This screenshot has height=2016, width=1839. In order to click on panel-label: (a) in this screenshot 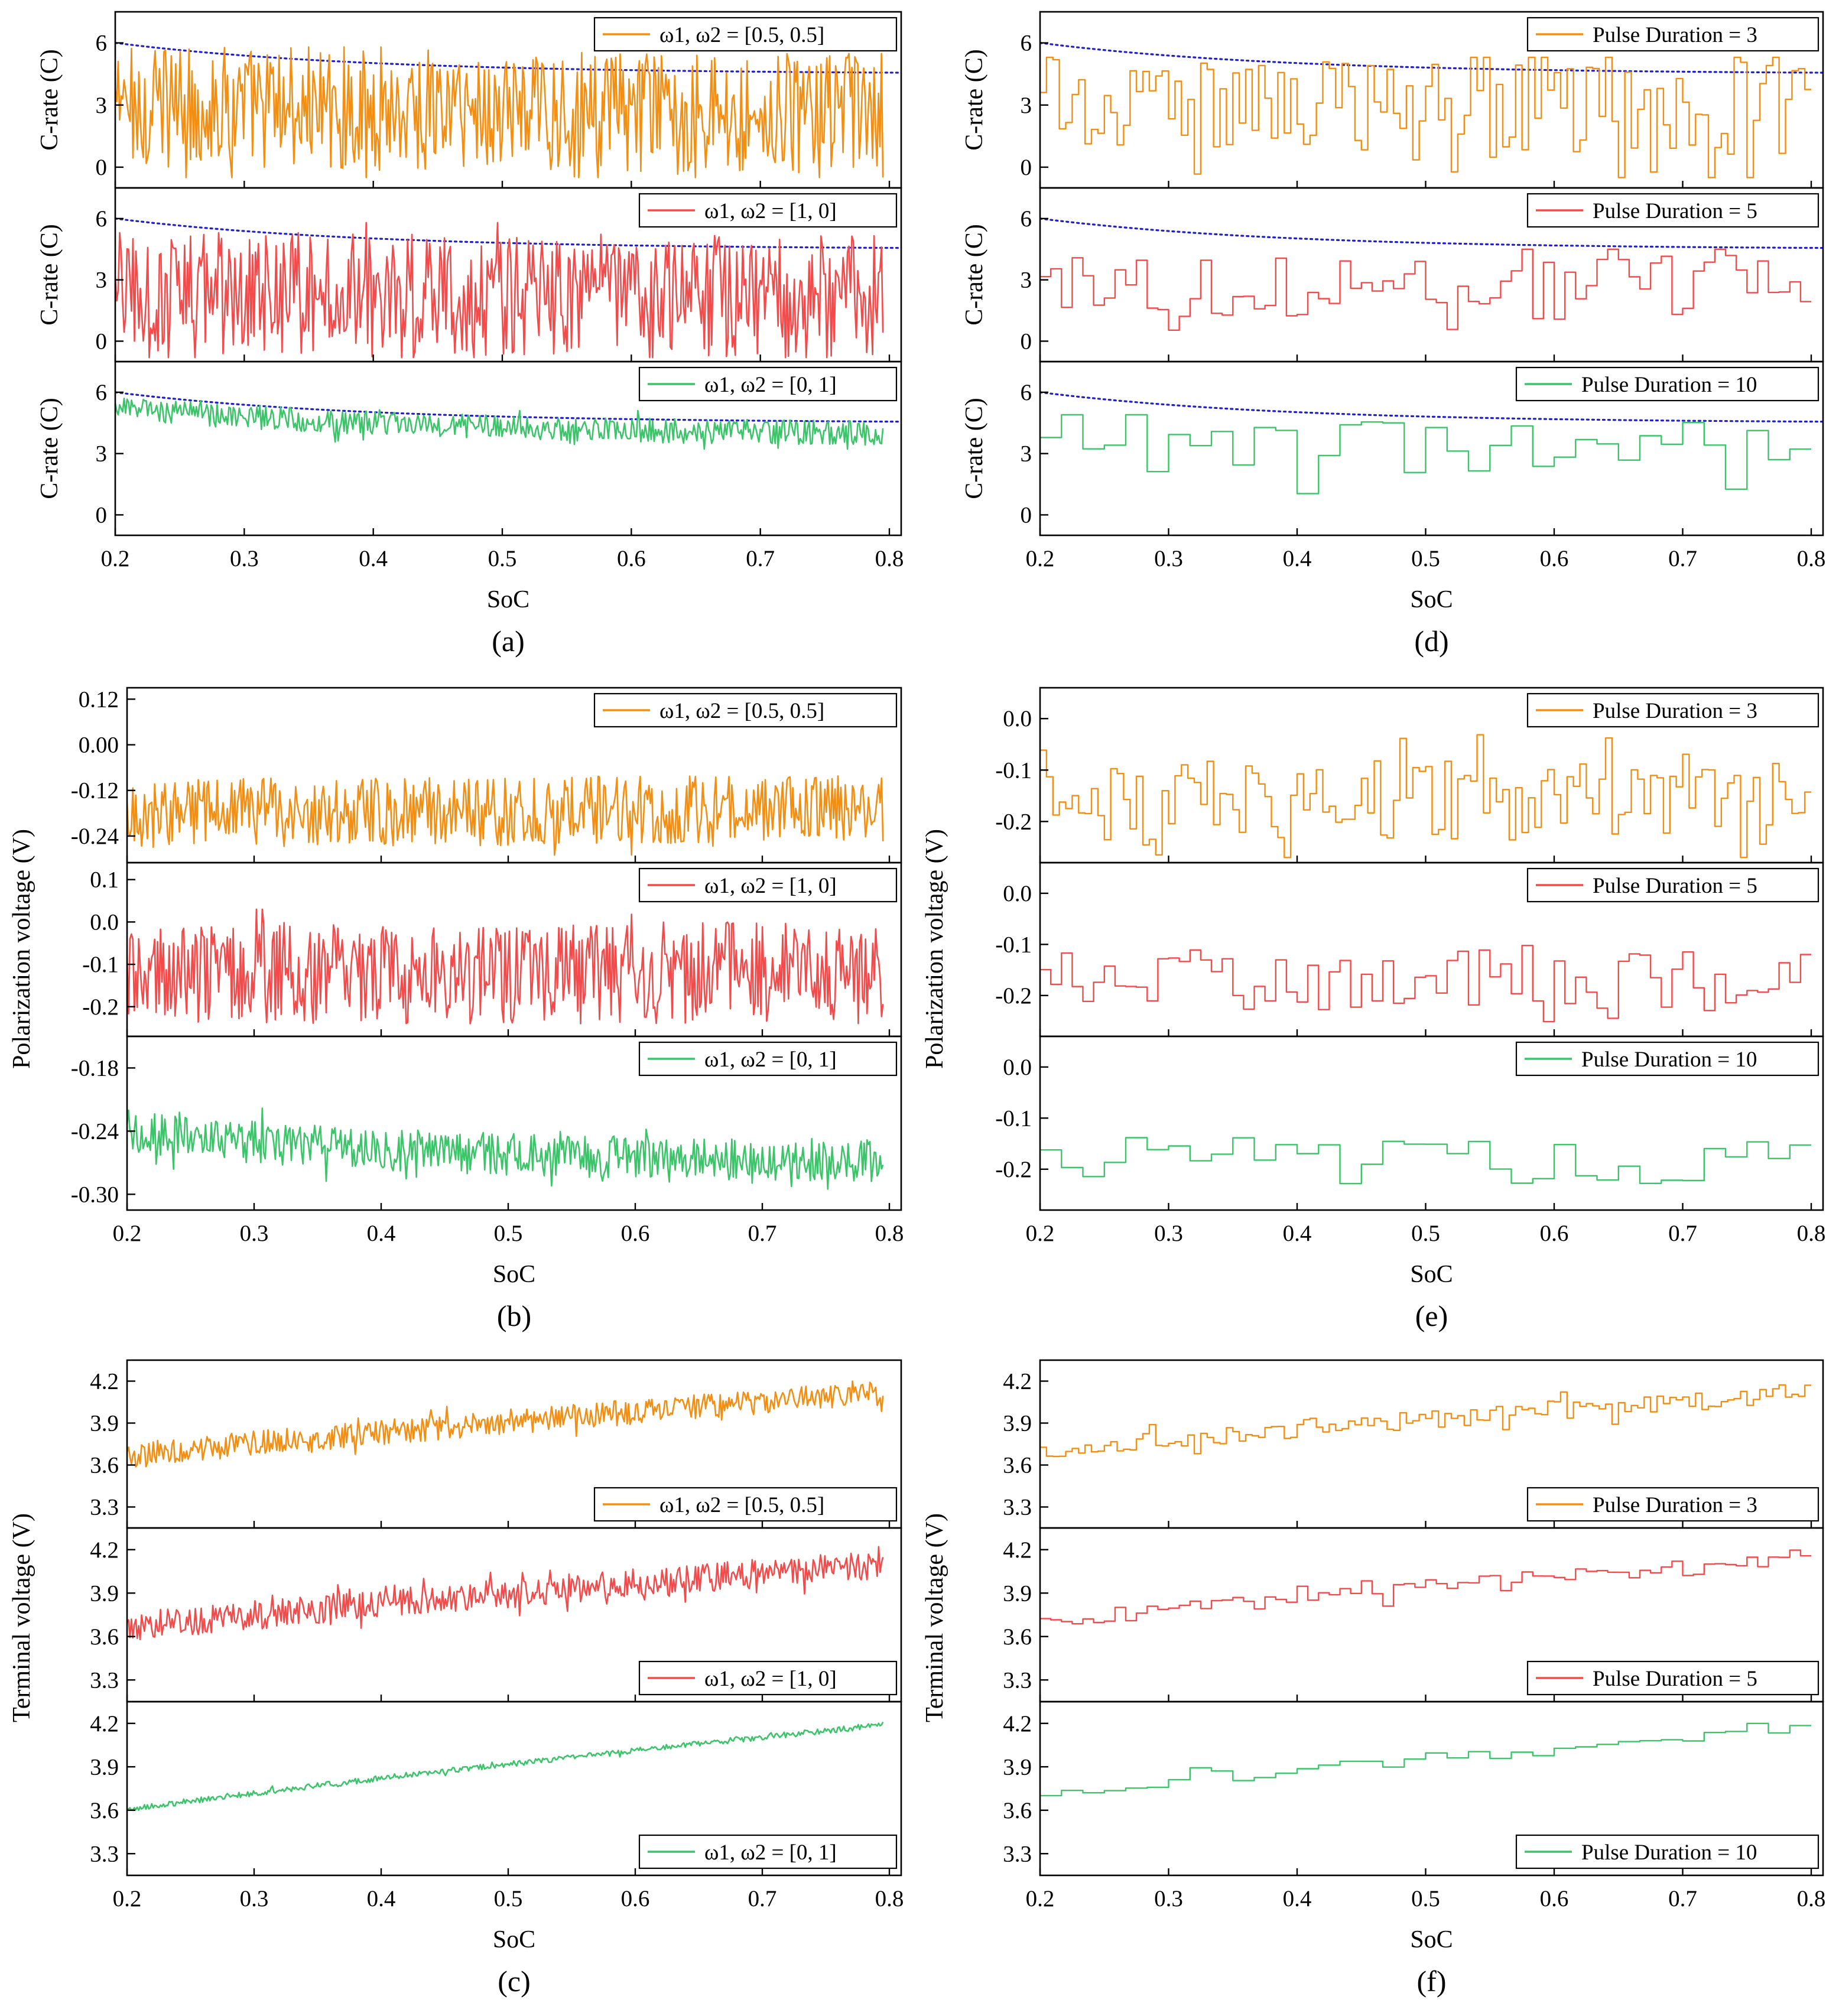, I will do `click(508, 641)`.